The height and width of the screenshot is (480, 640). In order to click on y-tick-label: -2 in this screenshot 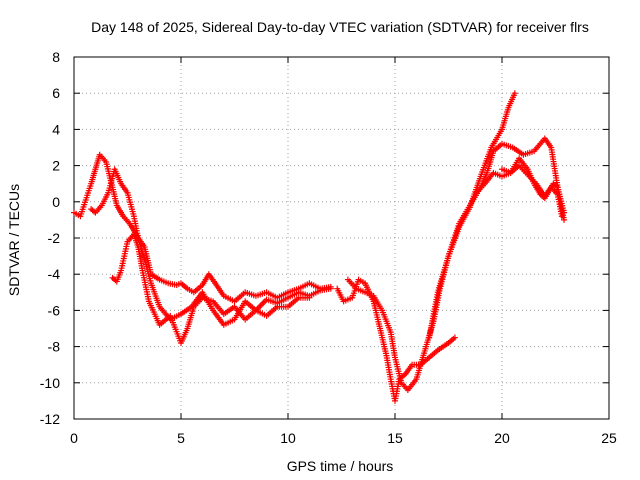, I will do `click(54, 238)`.